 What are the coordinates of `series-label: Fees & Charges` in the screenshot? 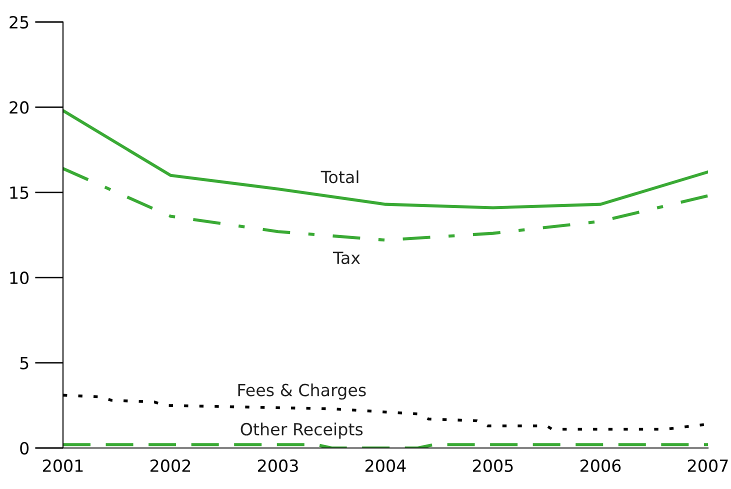 It's located at (302, 391).